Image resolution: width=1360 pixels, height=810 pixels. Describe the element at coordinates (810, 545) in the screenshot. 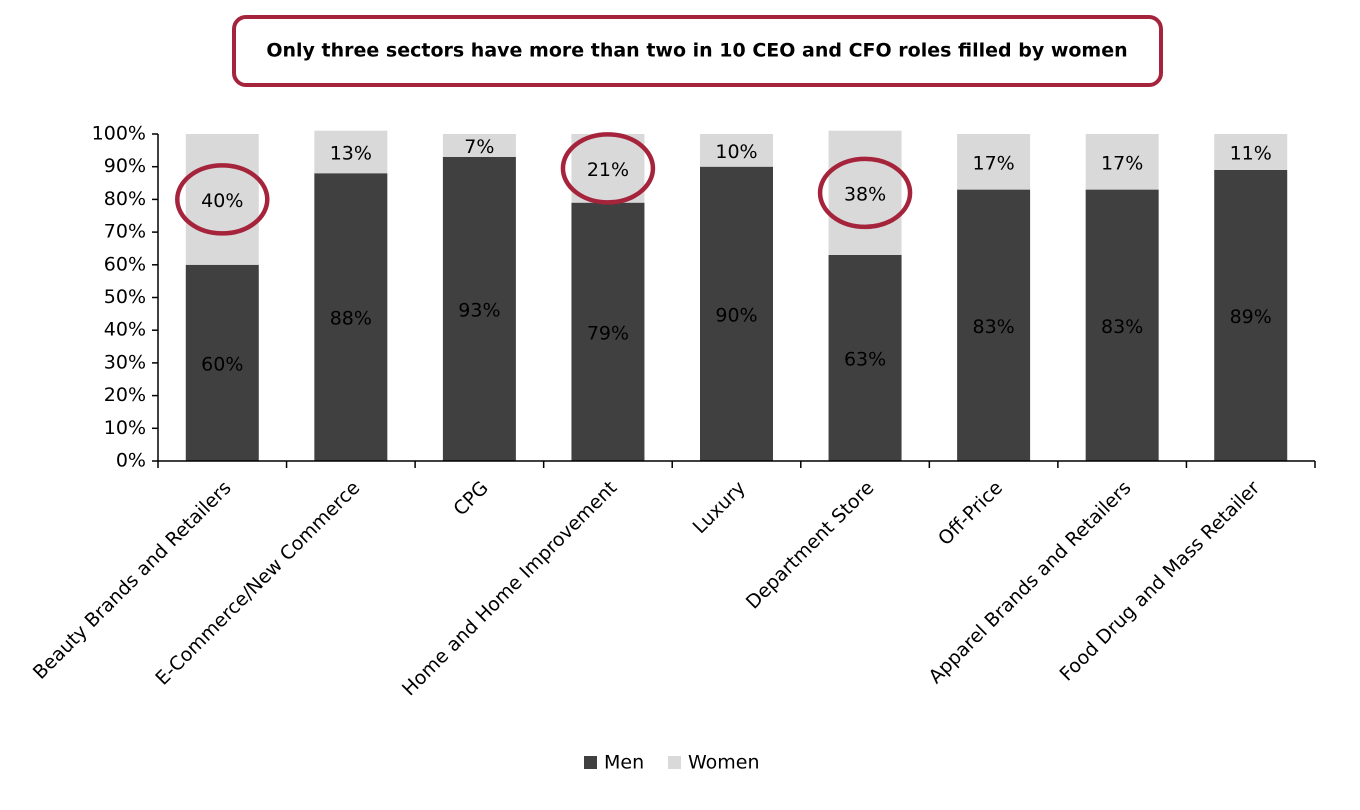

I see `x-tick-label: Department Store` at that location.